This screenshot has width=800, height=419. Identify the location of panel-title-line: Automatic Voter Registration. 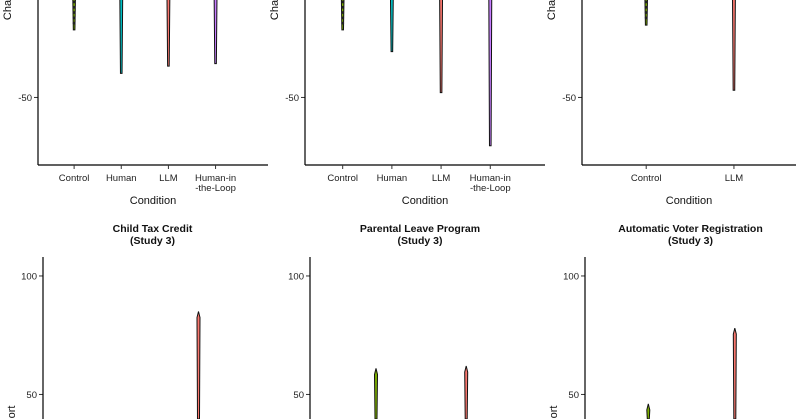
(690, 229).